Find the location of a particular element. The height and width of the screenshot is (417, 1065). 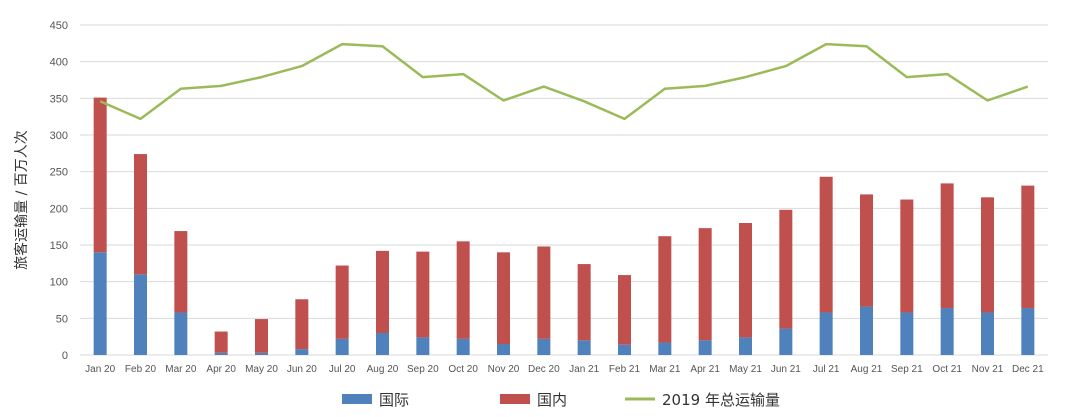

x-tick-label: Aug 20 is located at coordinates (383, 369).